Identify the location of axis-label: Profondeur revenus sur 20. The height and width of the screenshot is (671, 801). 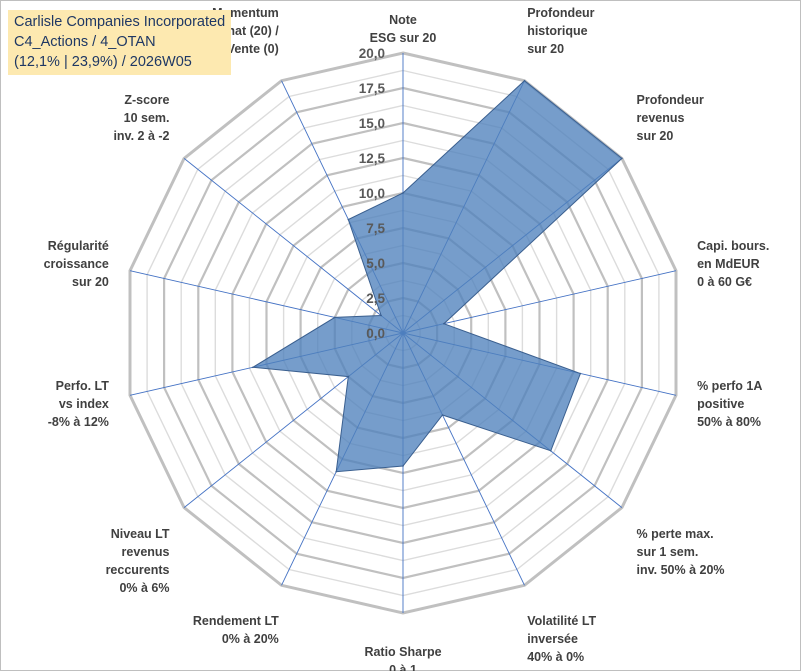
(670, 118).